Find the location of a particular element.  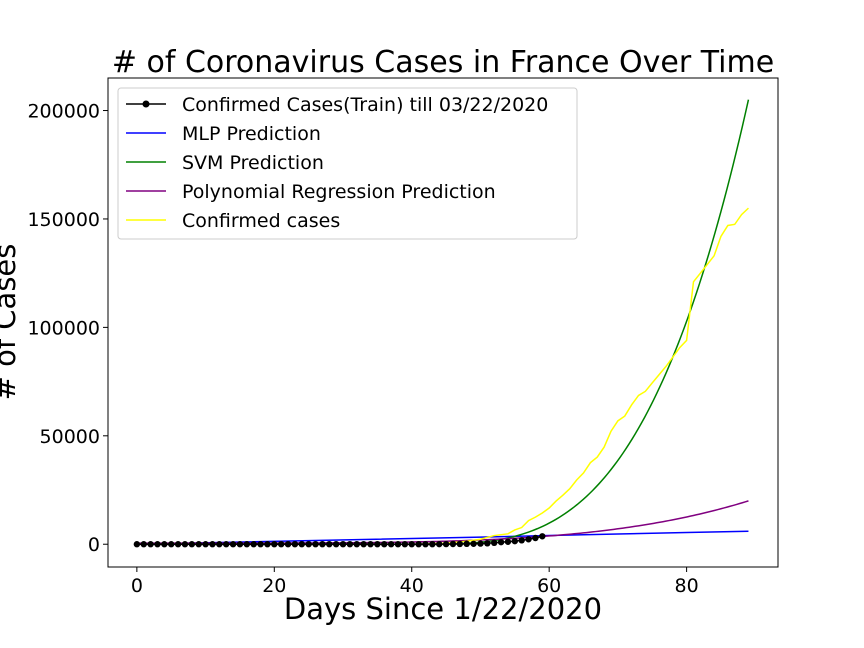

x-axis-label: Days Since 1/22/2020 is located at coordinates (443, 609).